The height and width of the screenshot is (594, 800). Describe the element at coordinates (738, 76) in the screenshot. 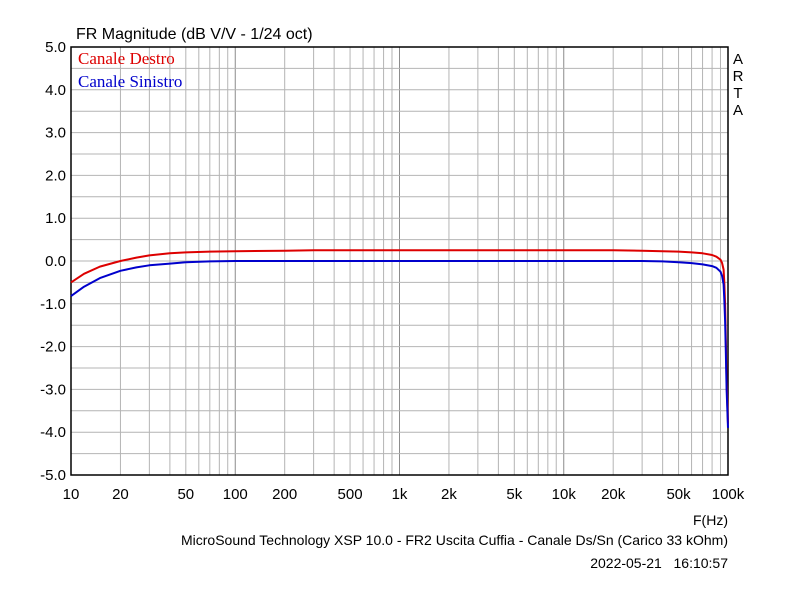

I see `side-label-letter: R` at that location.